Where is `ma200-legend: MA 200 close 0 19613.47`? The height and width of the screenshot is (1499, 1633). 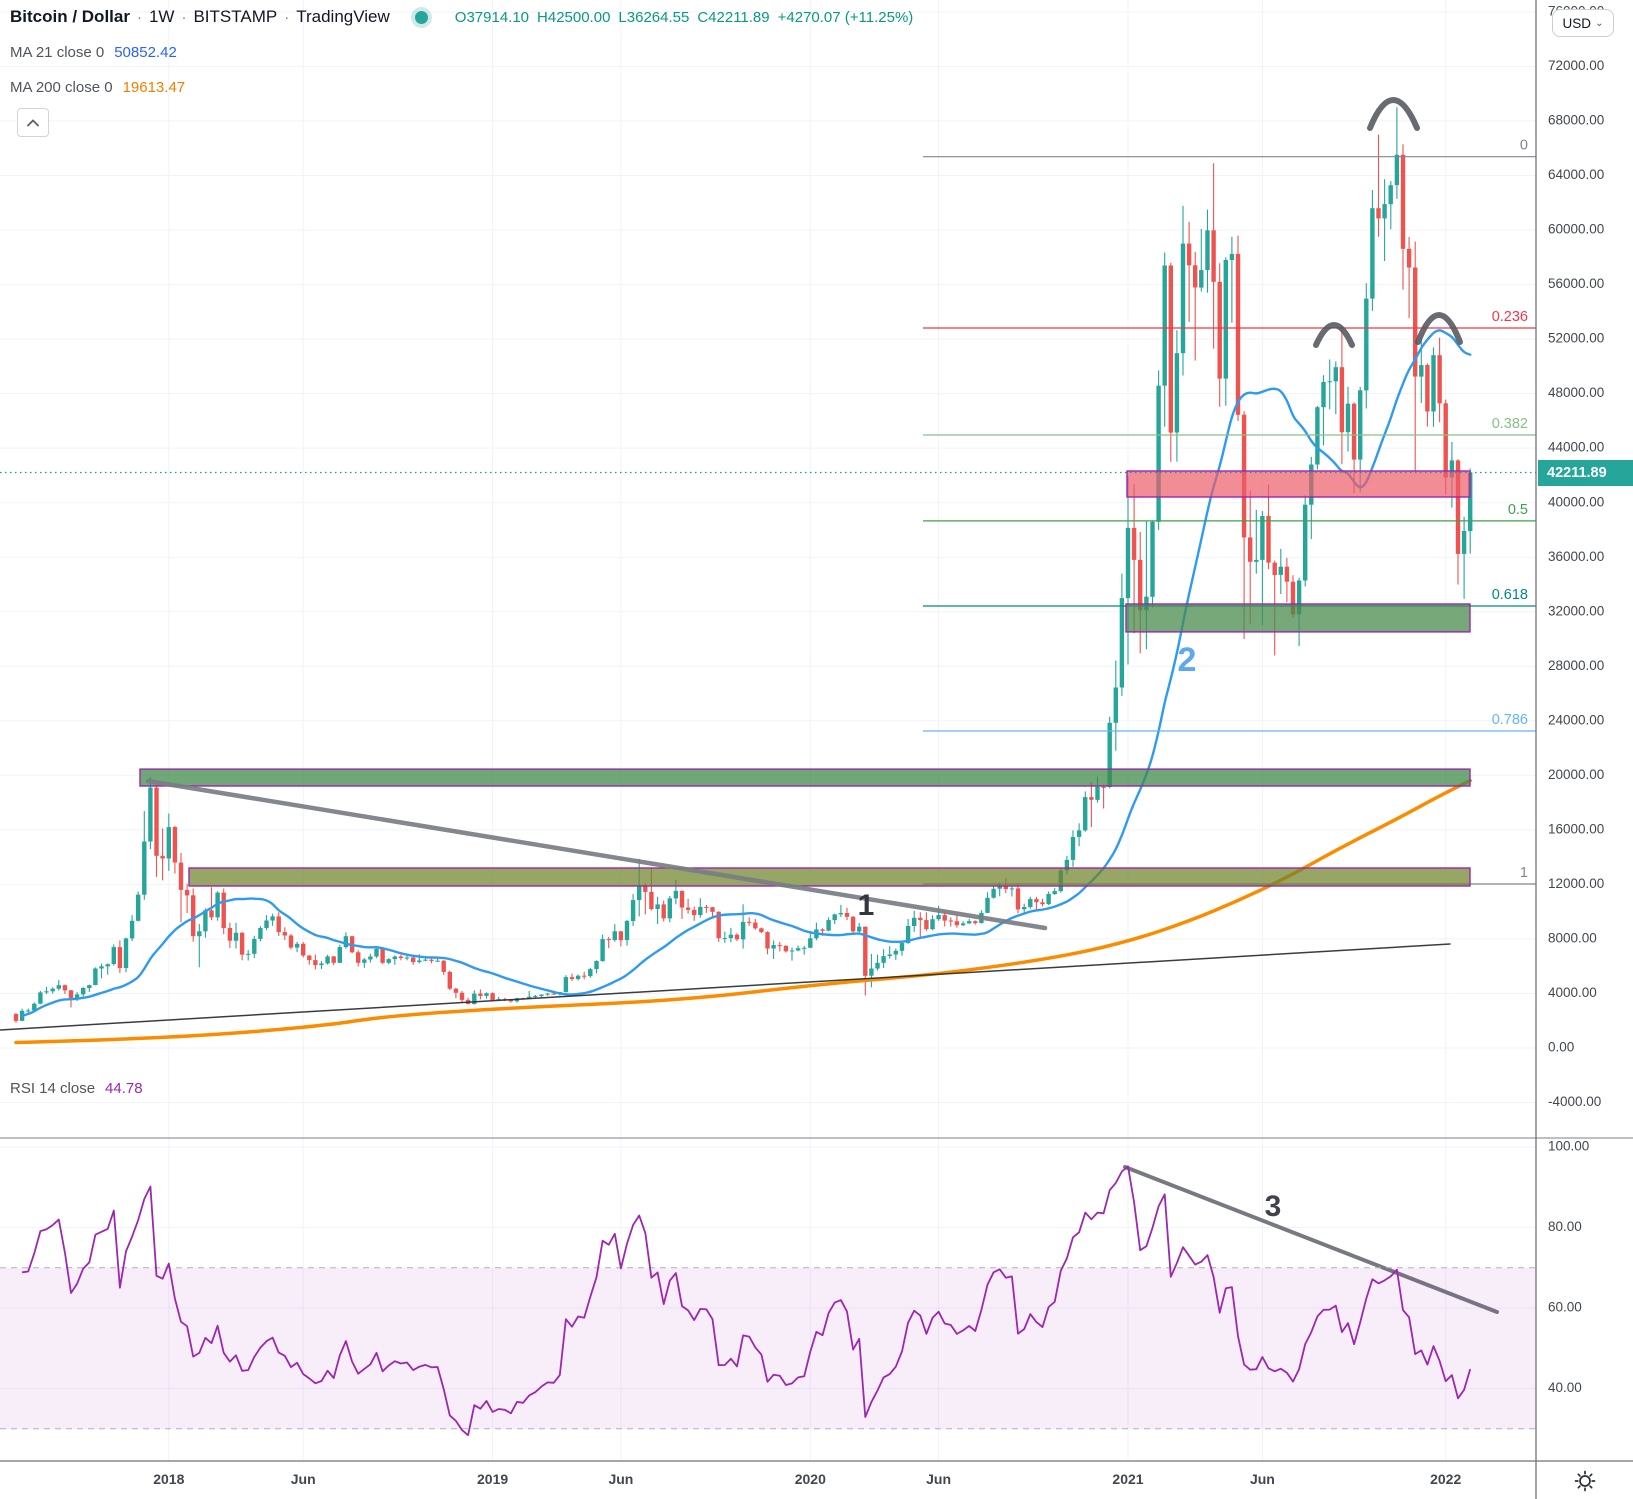 ma200-legend: MA 200 close 0 19613.47 is located at coordinates (97, 87).